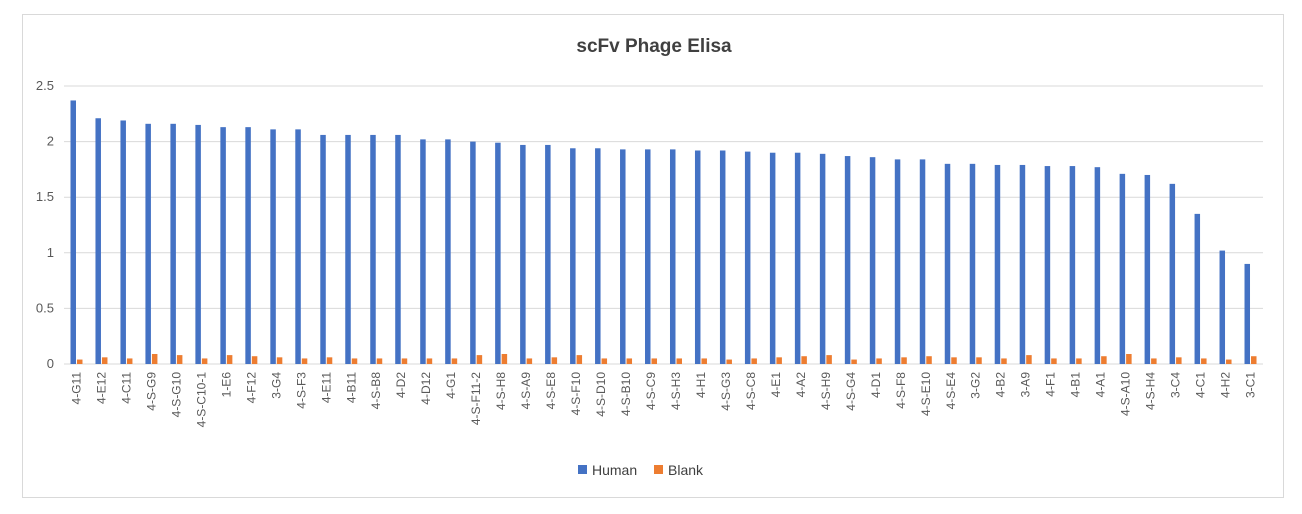 This screenshot has height=514, width=1302. What do you see at coordinates (176, 395) in the screenshot?
I see `x-tick-label: 4-S-G10` at bounding box center [176, 395].